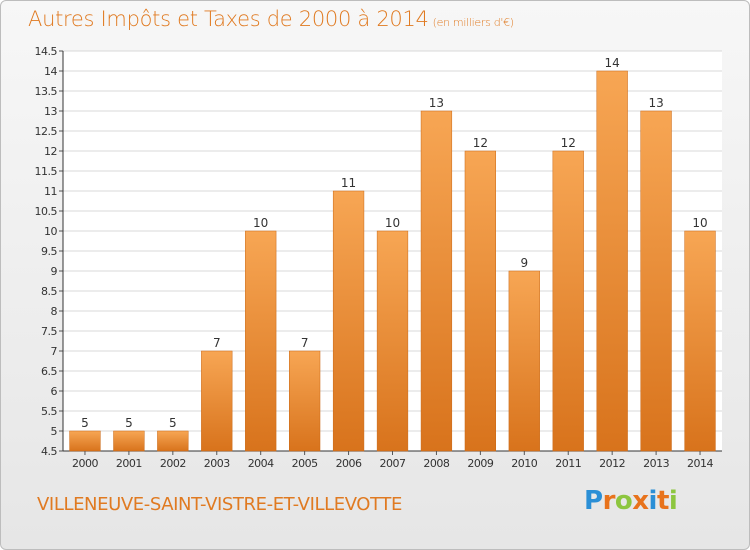 The image size is (750, 550). I want to click on y-tick-label: 8.5, so click(49, 291).